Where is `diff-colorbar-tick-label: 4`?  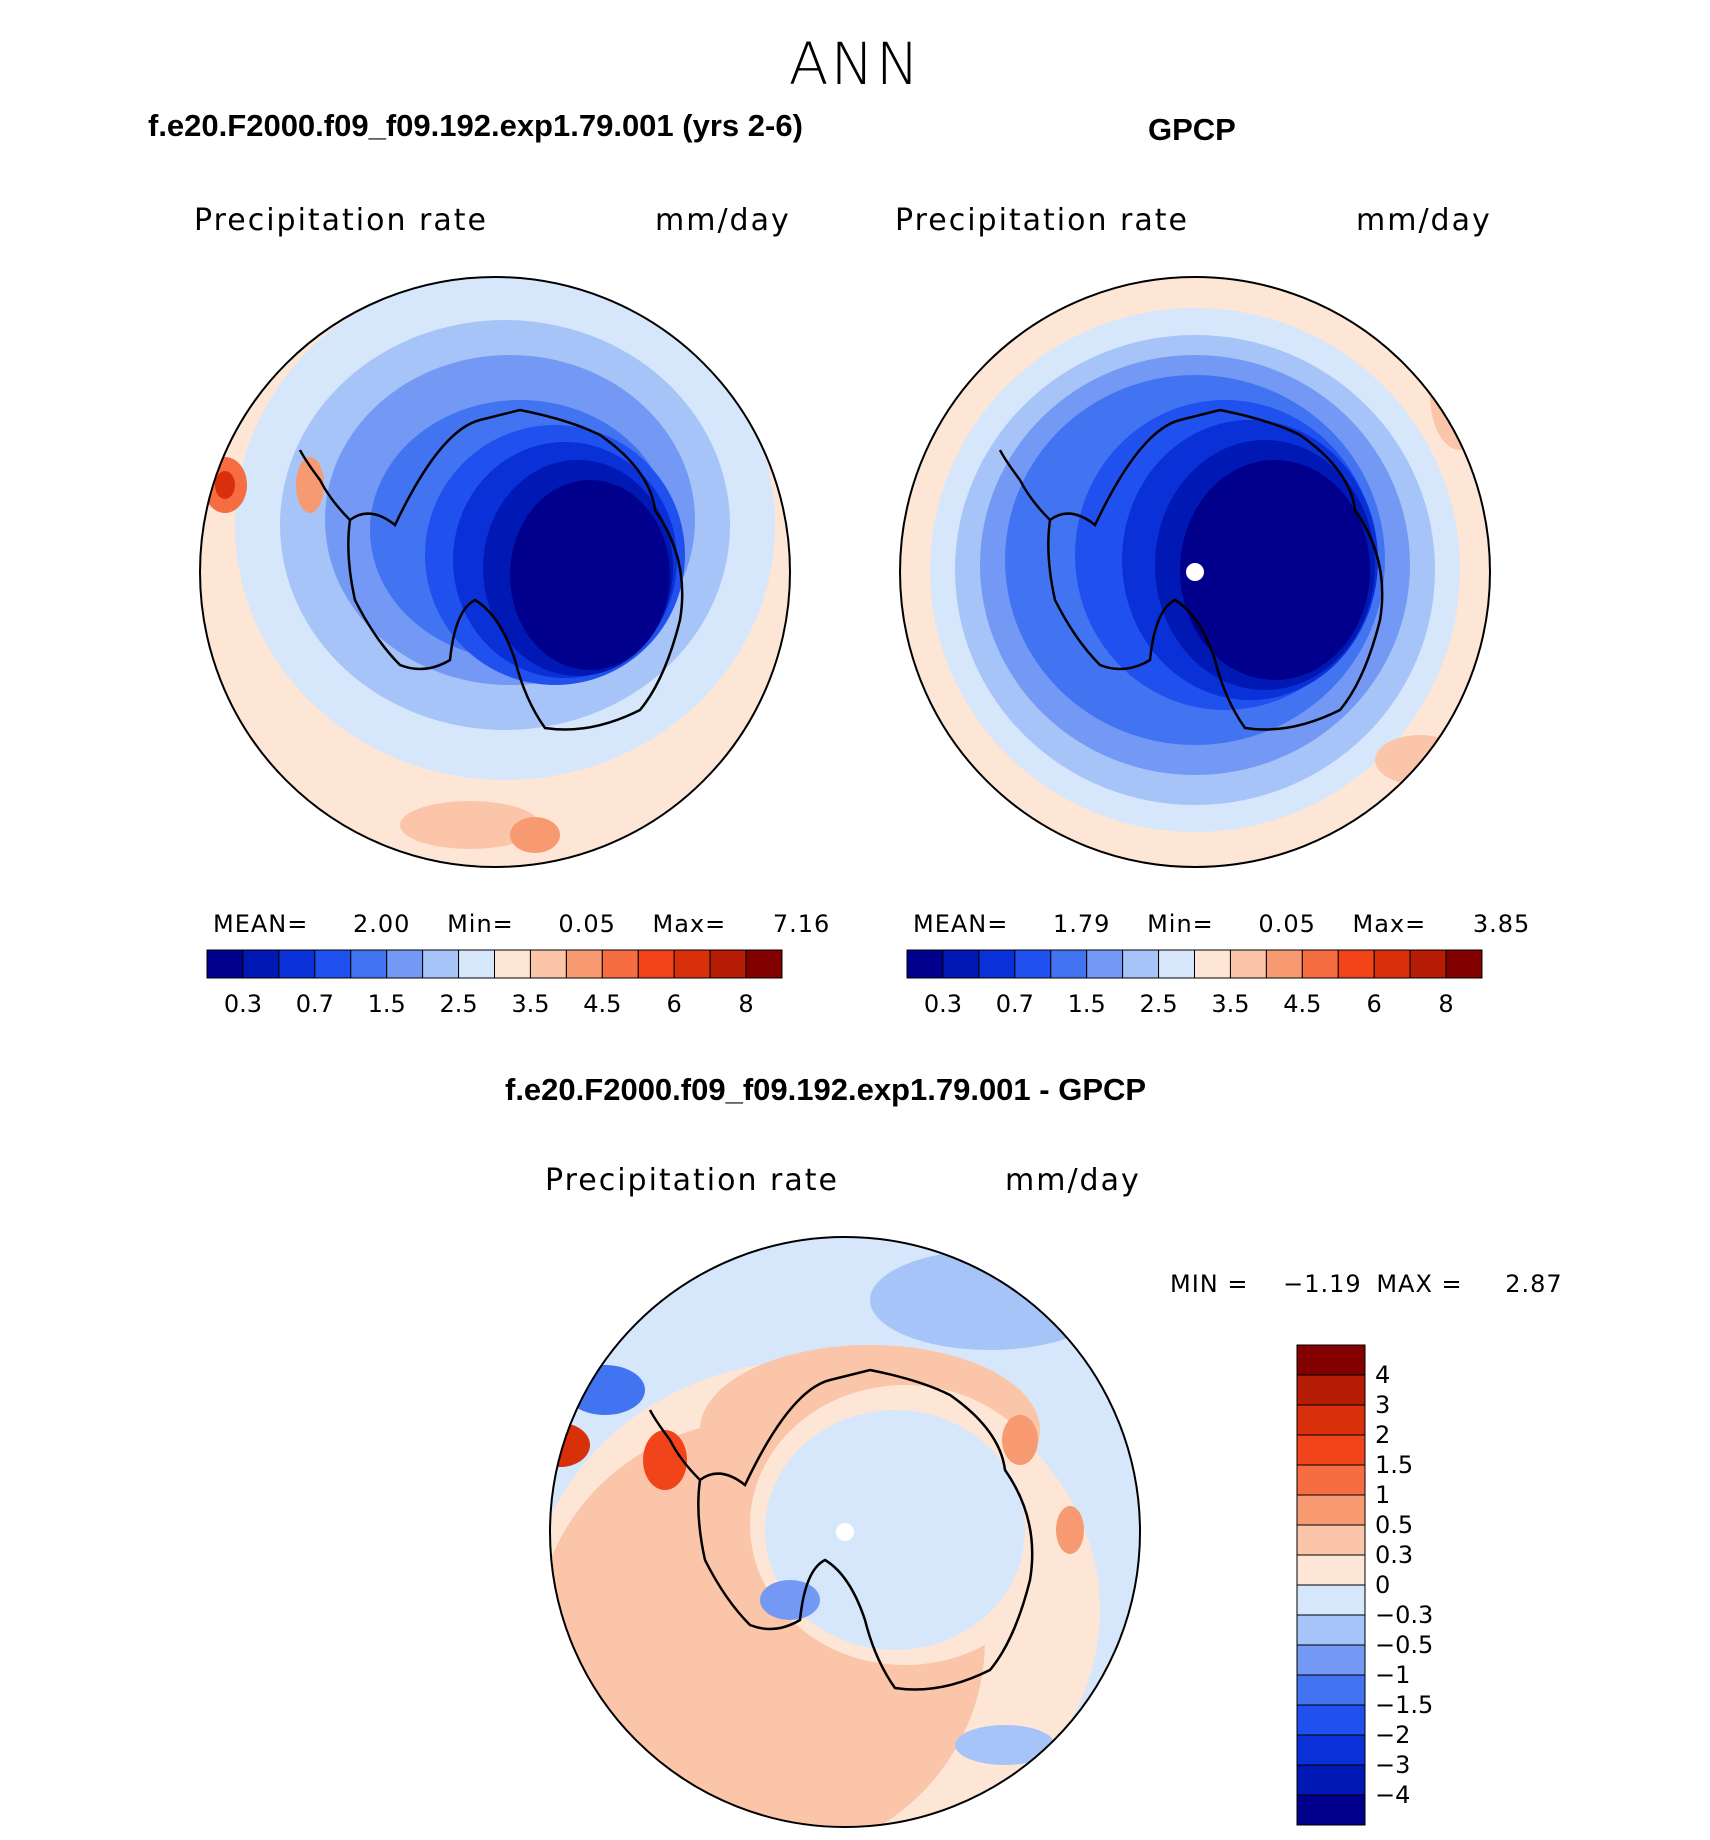
diff-colorbar-tick-label: 4 is located at coordinates (1383, 1375).